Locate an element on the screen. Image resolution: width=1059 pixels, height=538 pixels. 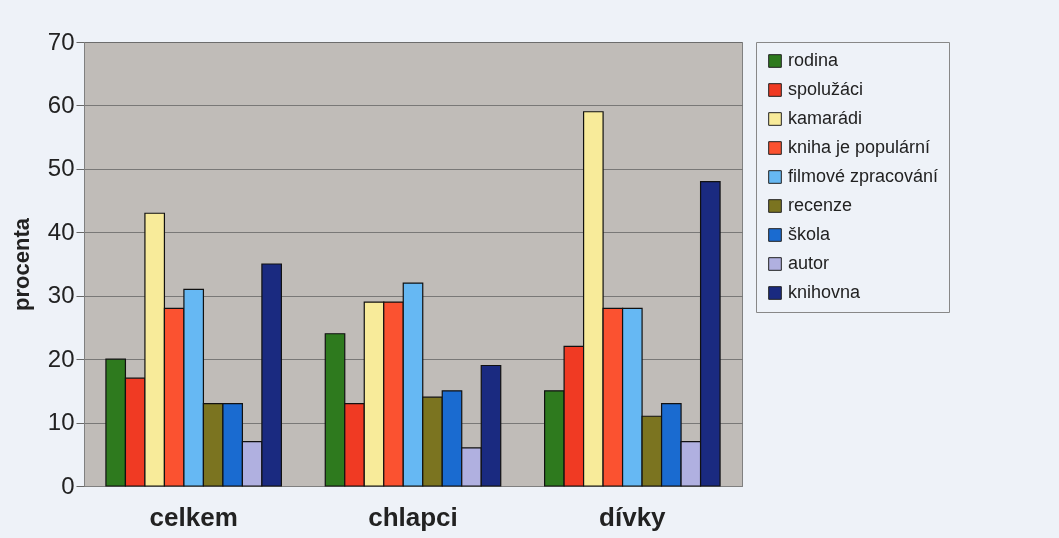
legend-label: knihovna is located at coordinates (825, 292).